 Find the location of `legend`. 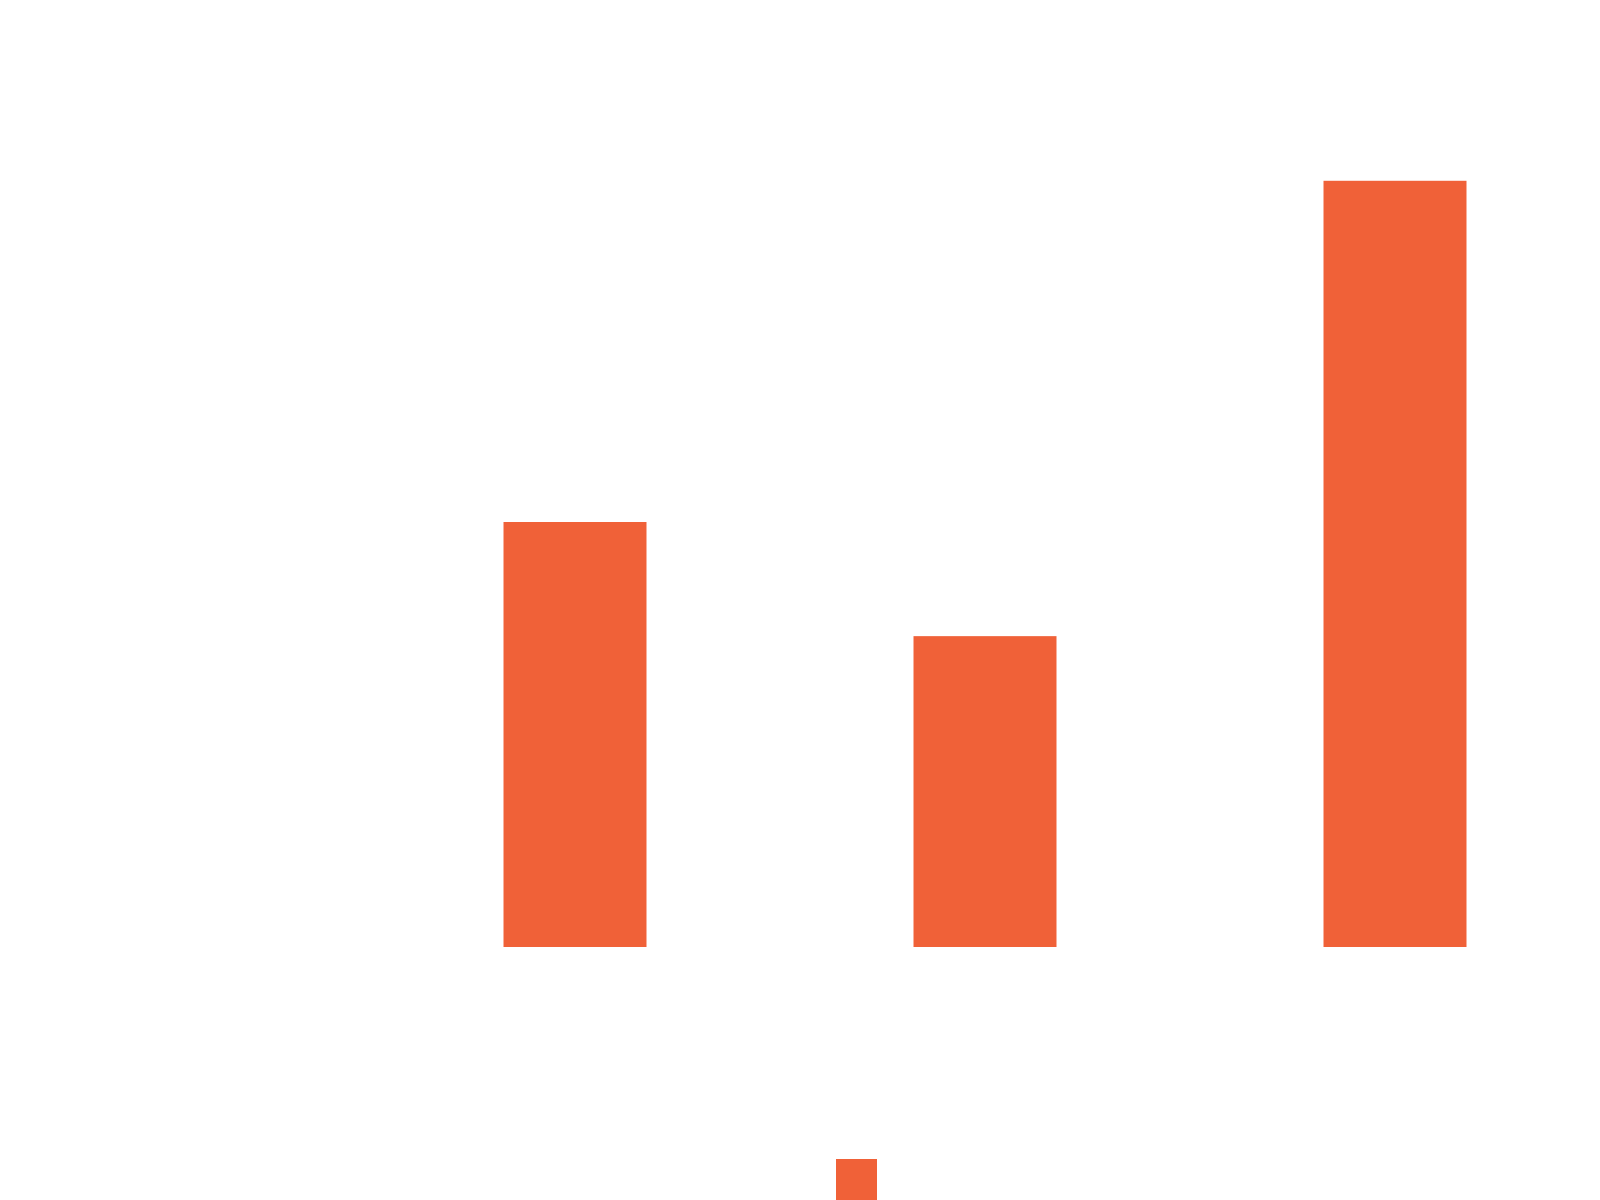

legend is located at coordinates (856, 1179).